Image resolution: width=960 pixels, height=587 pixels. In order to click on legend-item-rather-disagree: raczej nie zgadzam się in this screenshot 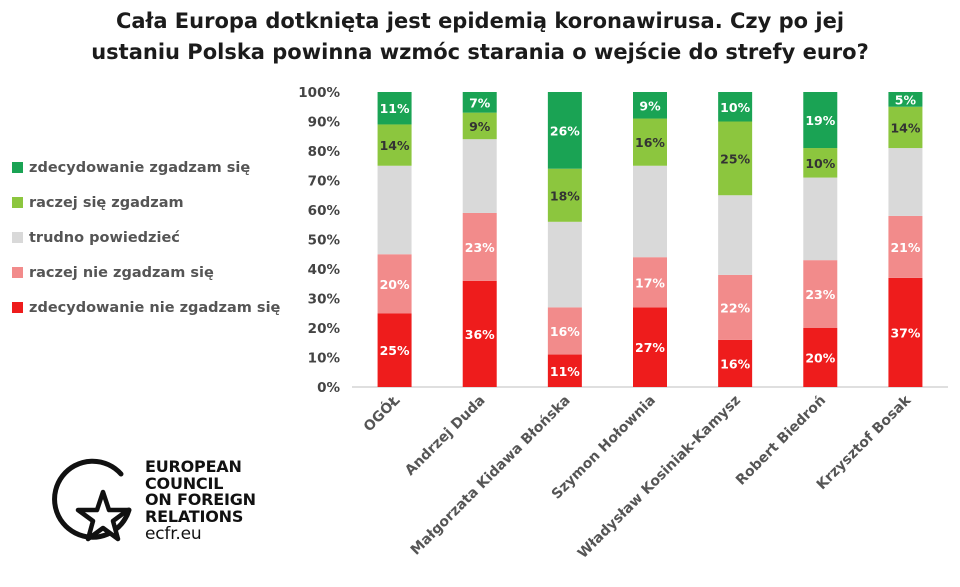, I will do `click(146, 272)`.